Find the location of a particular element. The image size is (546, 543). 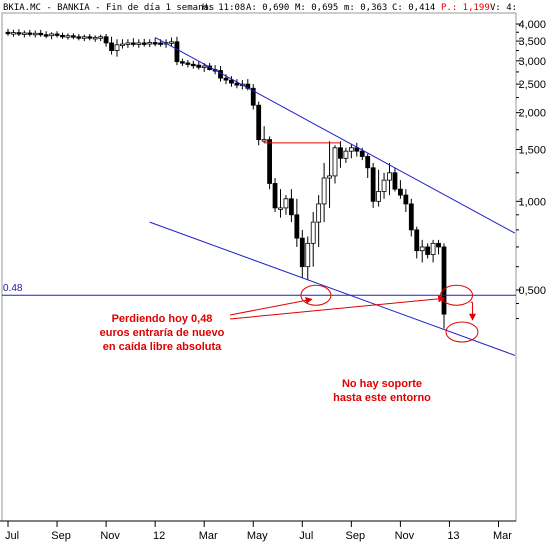

x-tick-label: 13 is located at coordinates (453, 536).